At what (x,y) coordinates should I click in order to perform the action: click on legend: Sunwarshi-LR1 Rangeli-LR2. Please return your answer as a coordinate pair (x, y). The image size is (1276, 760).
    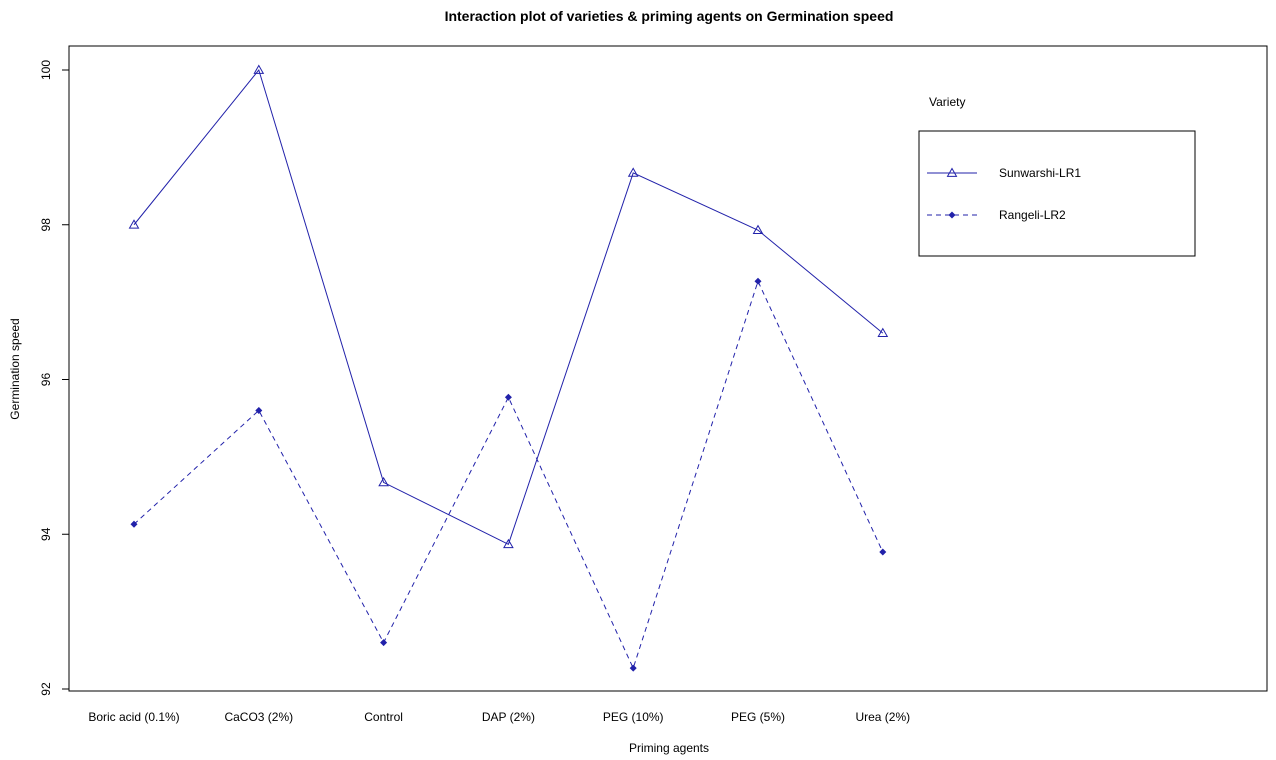
    Looking at the image, I should click on (1004, 194).